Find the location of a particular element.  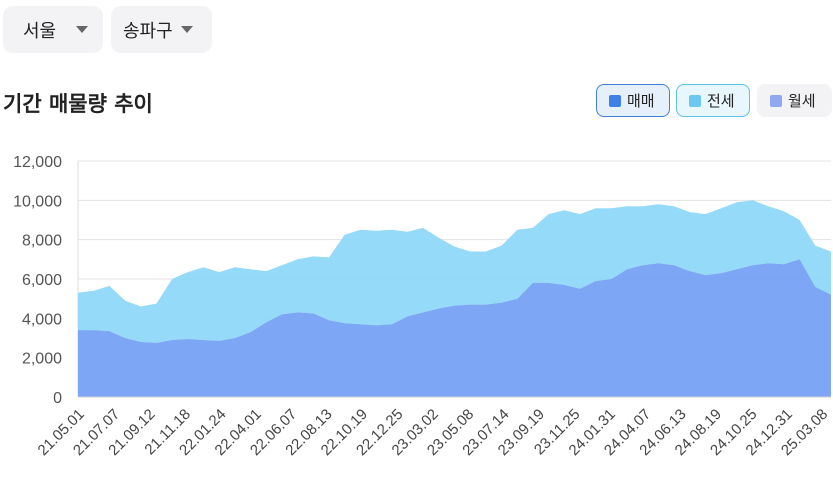

legend-toggle-jeonse: 전세 is located at coordinates (713, 100).